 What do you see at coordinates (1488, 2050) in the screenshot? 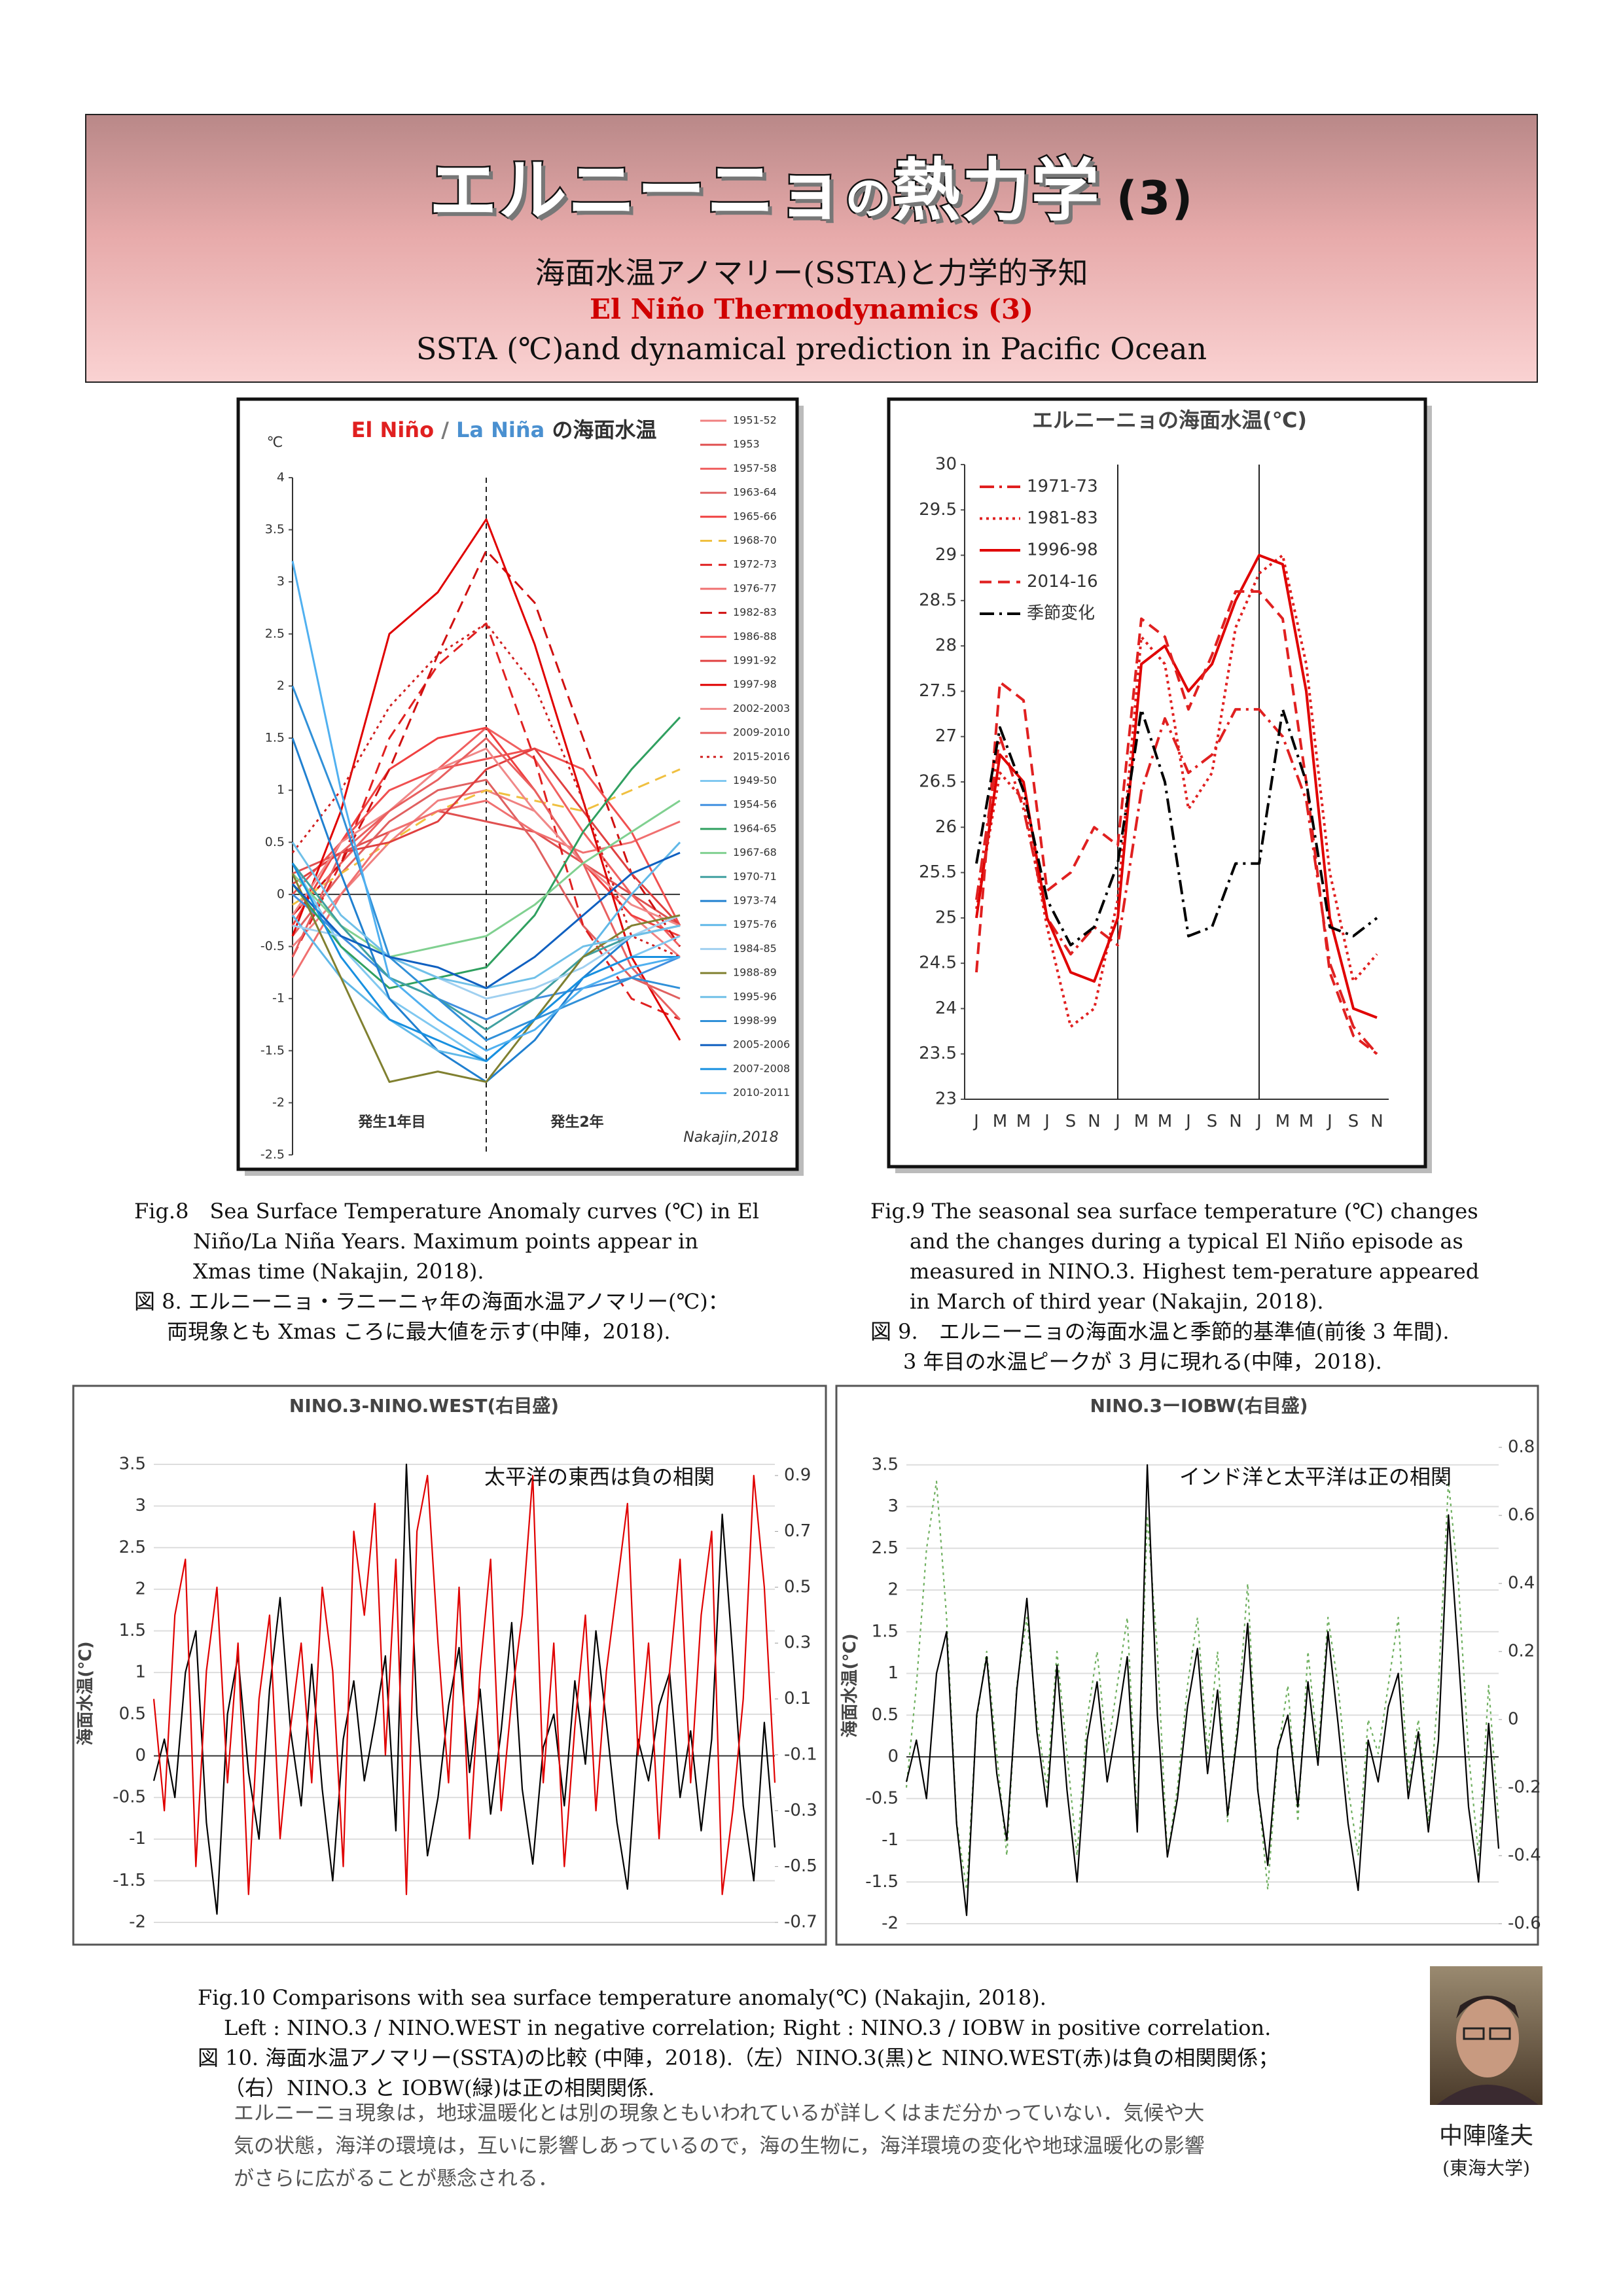
I see `photo-drawing` at bounding box center [1488, 2050].